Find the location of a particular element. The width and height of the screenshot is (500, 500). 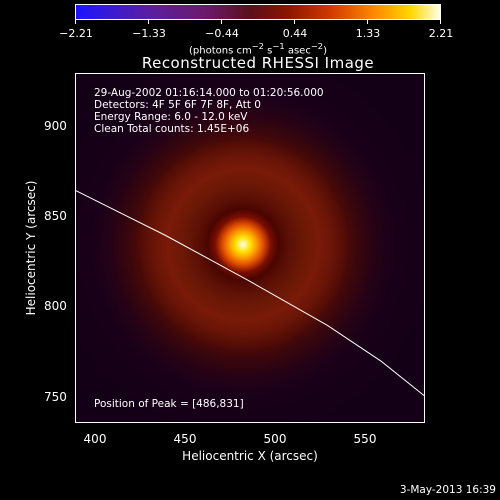

colorbar-tick-label: 1.33 is located at coordinates (368, 33).